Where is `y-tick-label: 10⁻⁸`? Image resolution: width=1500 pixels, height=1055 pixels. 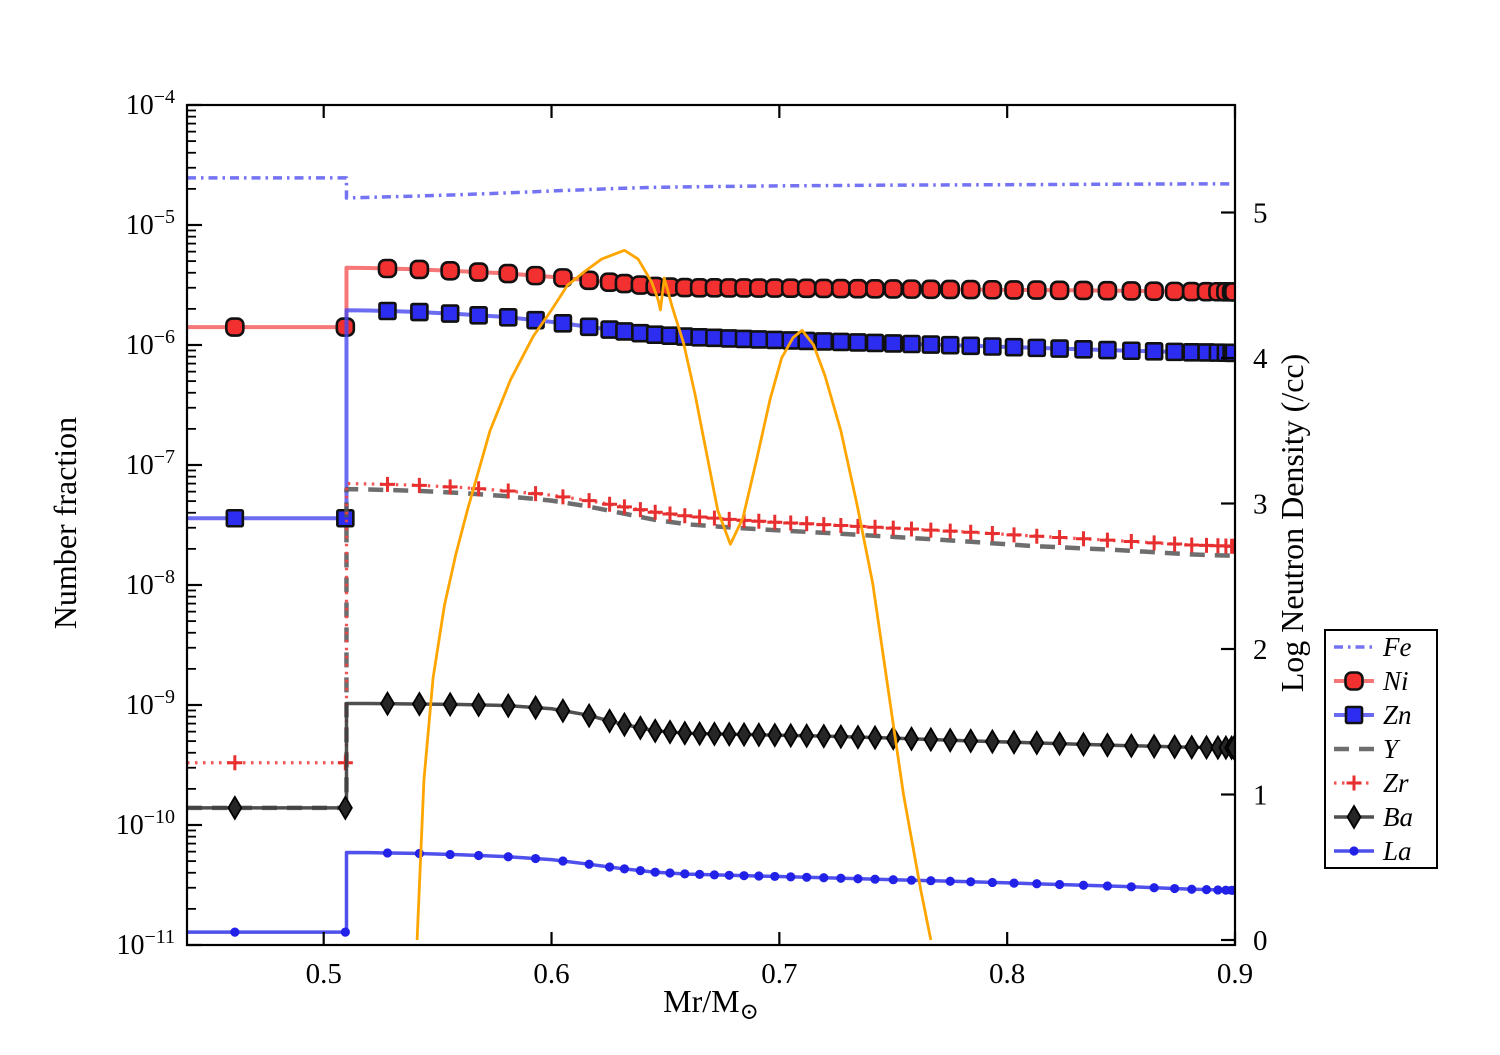
y-tick-label: 10⁻⁸ is located at coordinates (150, 583).